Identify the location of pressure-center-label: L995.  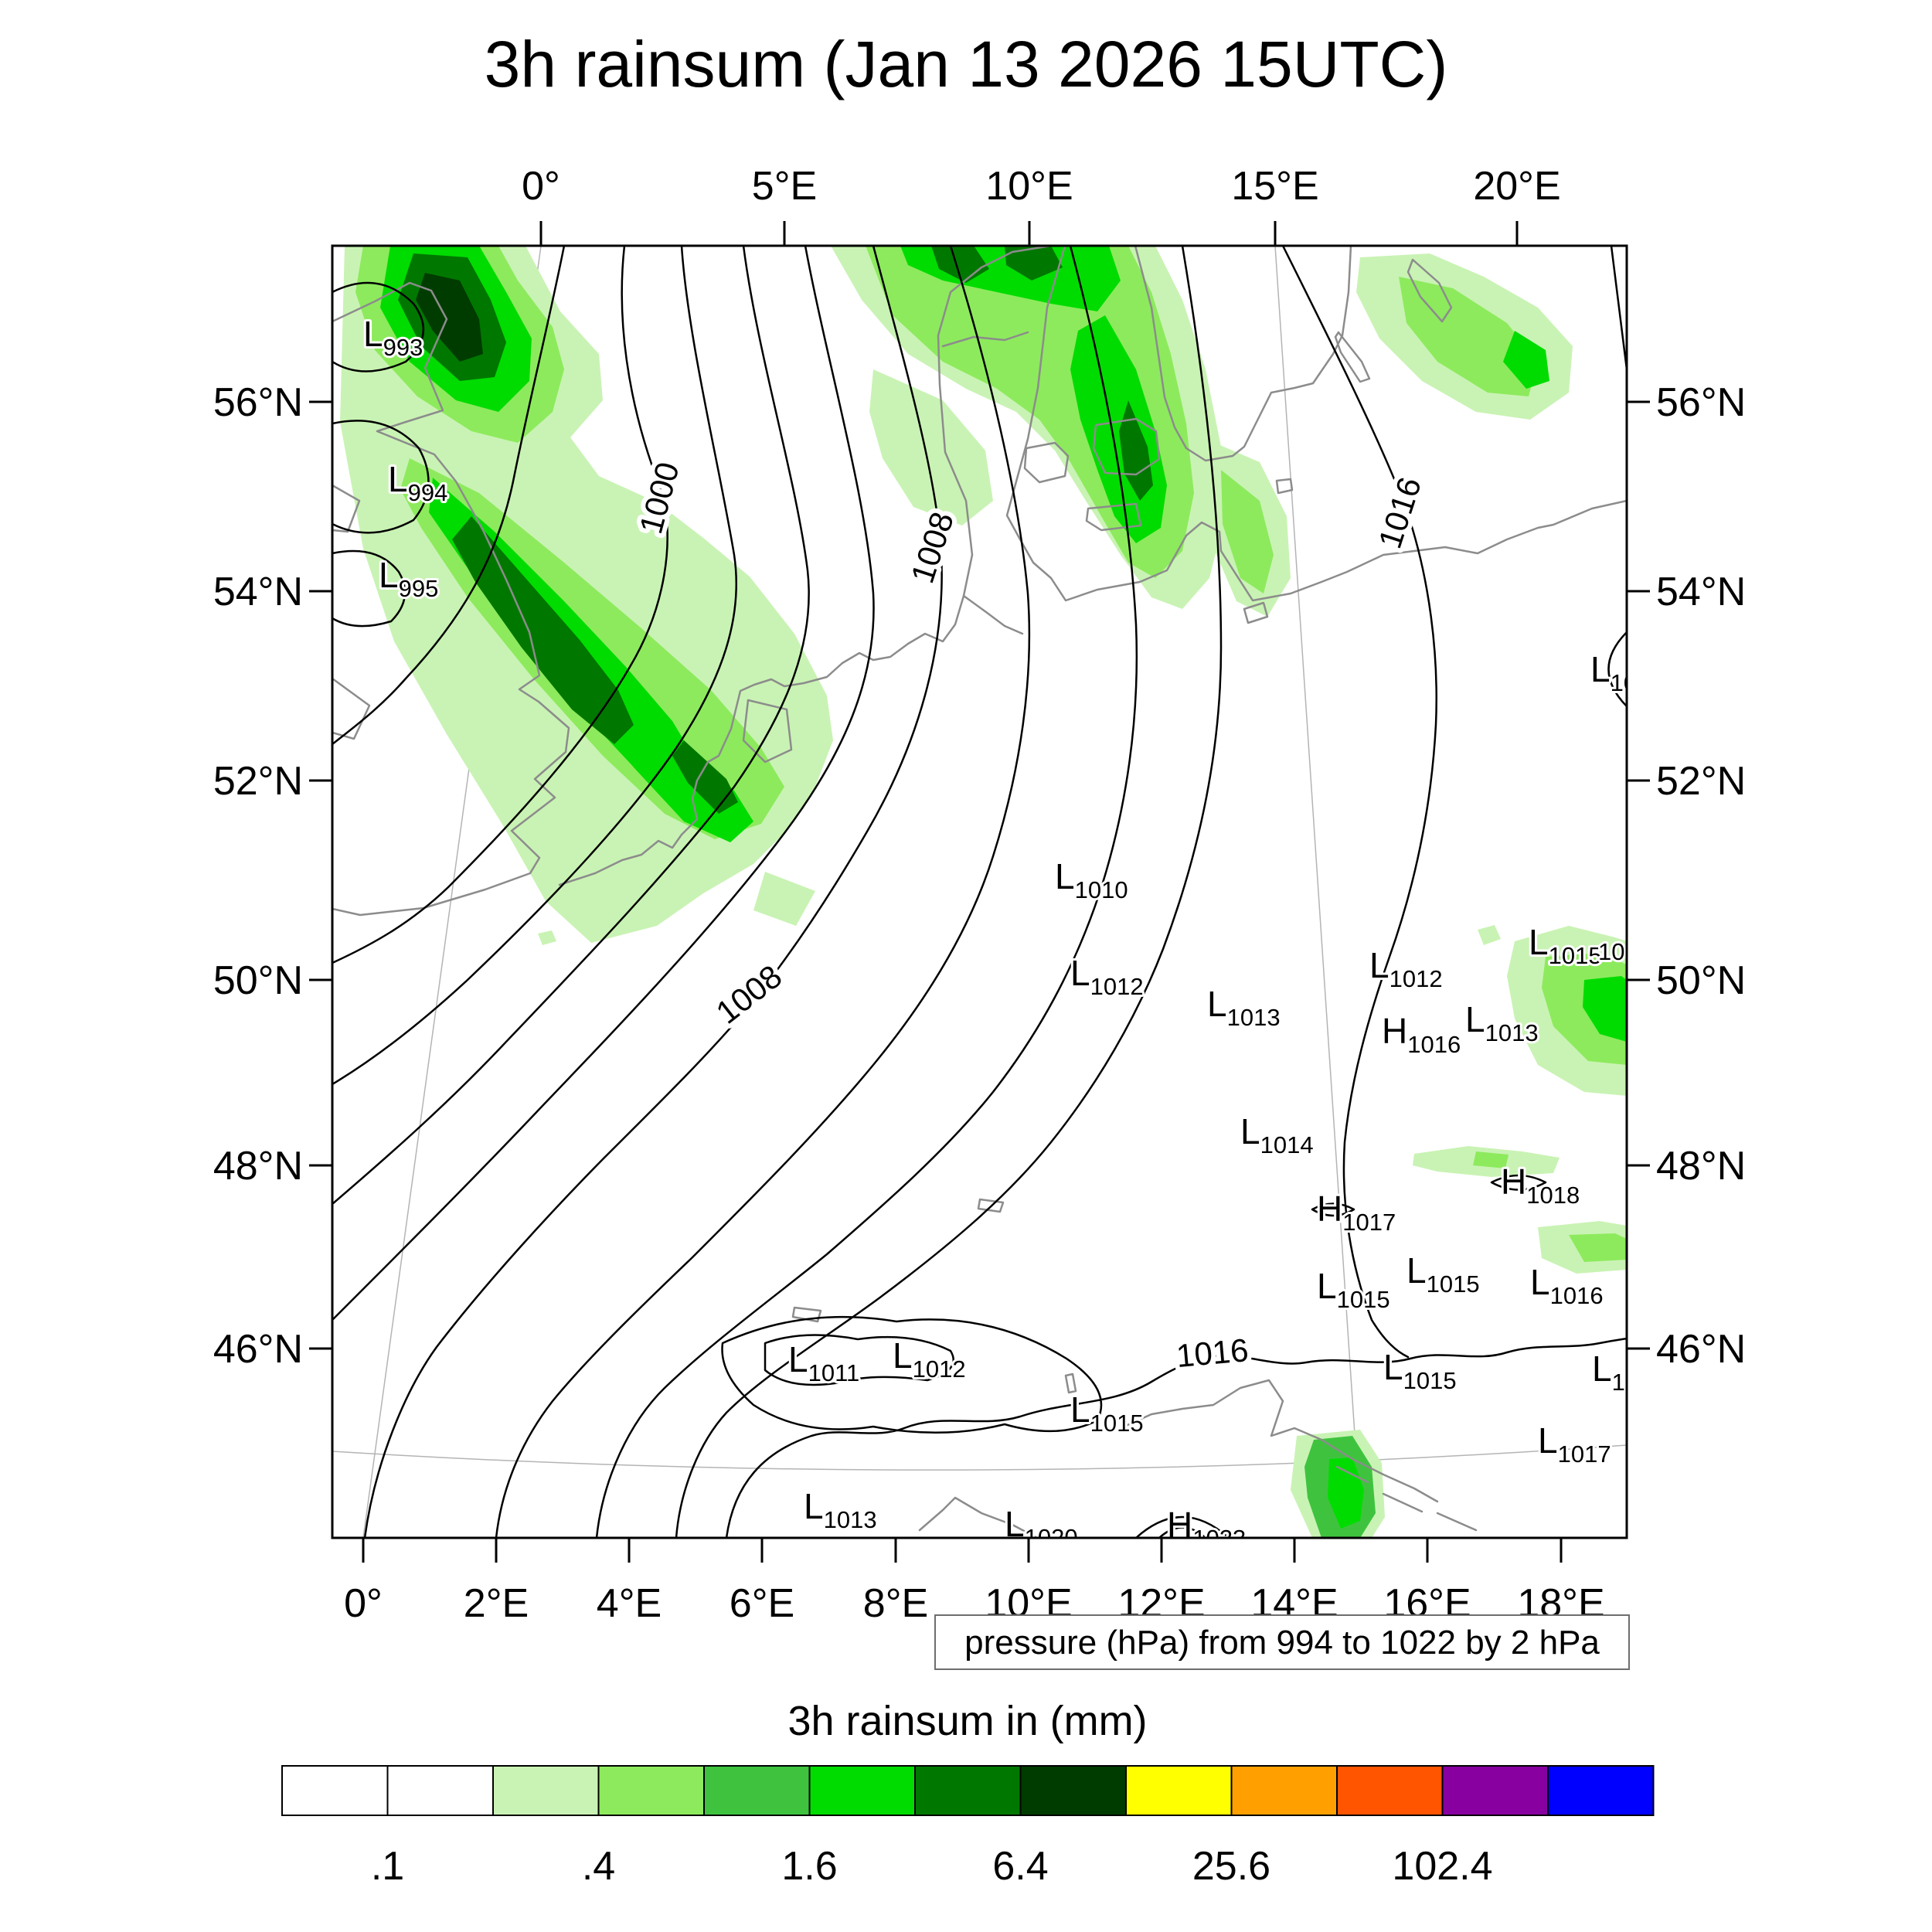
(408, 578).